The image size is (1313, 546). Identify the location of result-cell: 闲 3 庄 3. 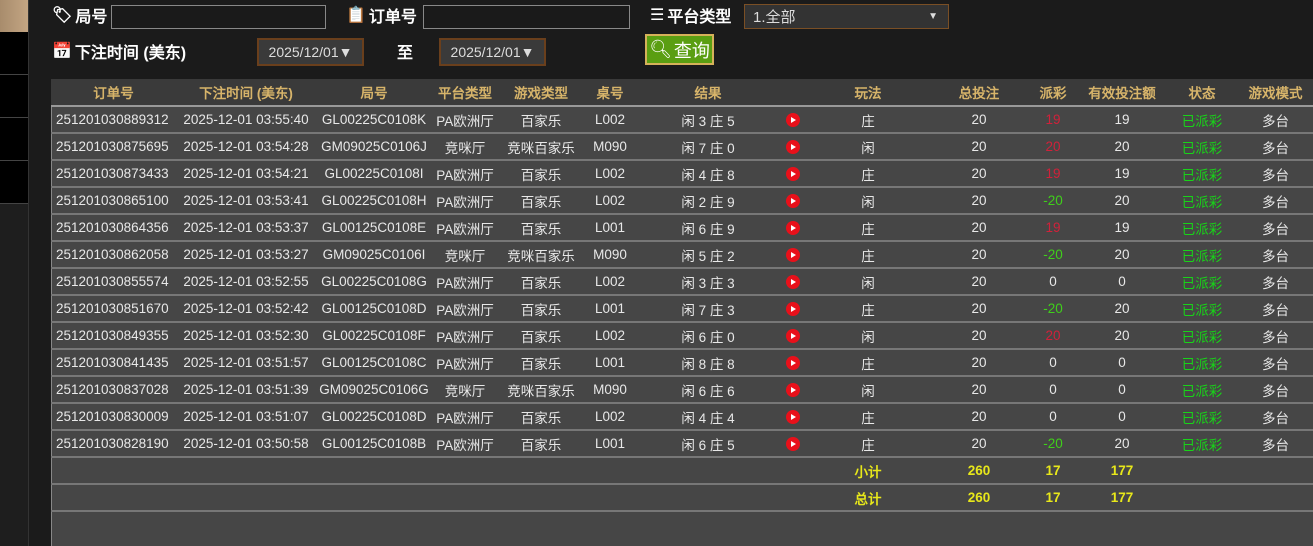
(708, 282).